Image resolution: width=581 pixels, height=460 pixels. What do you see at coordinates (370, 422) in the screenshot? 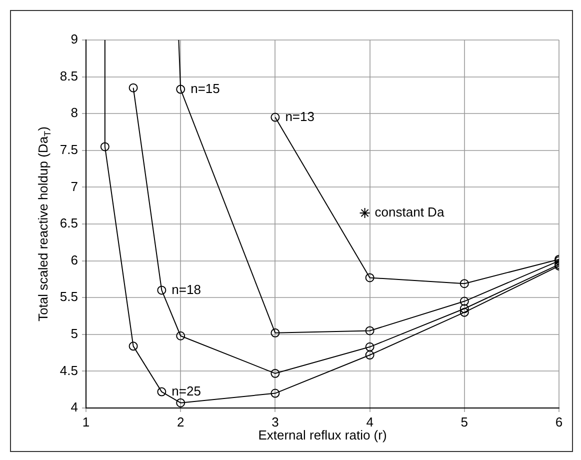
I see `x-tick-label: 4` at bounding box center [370, 422].